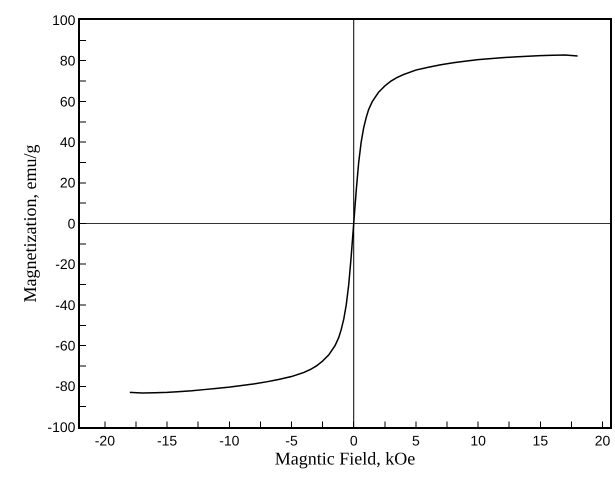 Image resolution: width=615 pixels, height=485 pixels. What do you see at coordinates (416, 440) in the screenshot?
I see `x-tick-label: 5` at bounding box center [416, 440].